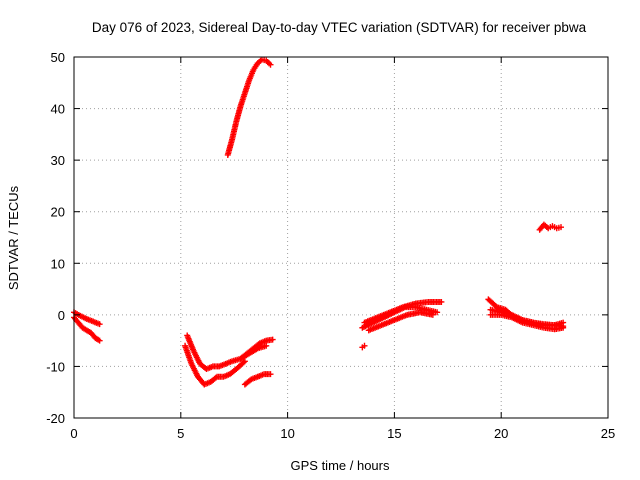 This screenshot has height=480, width=640. What do you see at coordinates (394, 433) in the screenshot?
I see `x-tick-label: 15` at bounding box center [394, 433].